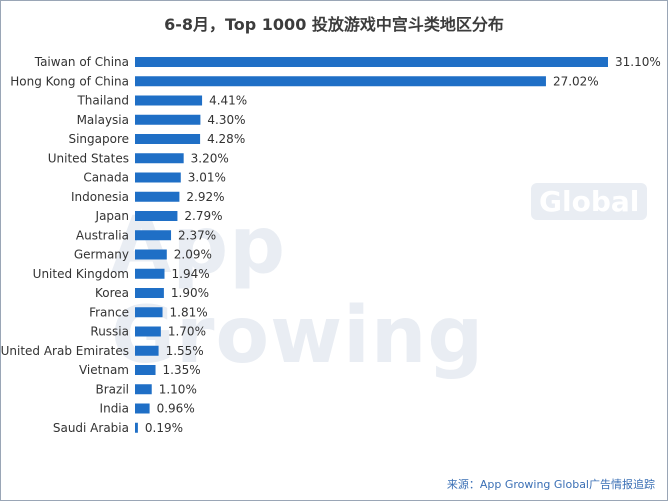  What do you see at coordinates (226, 120) in the screenshot?
I see `value-label: 4.30%` at bounding box center [226, 120].